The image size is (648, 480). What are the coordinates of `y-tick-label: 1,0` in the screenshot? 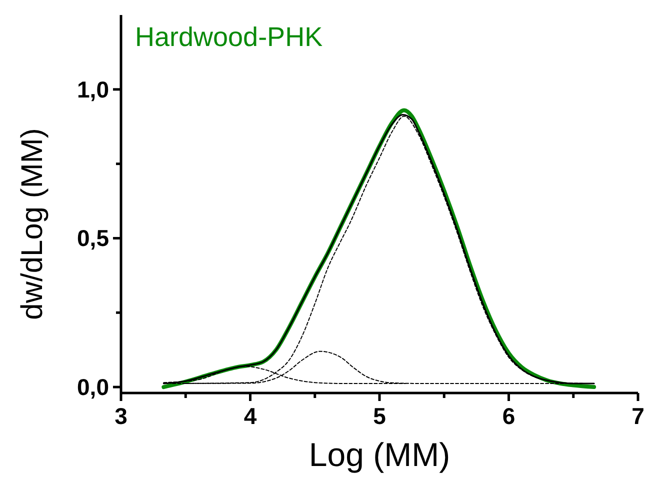 It's located at (93, 89).